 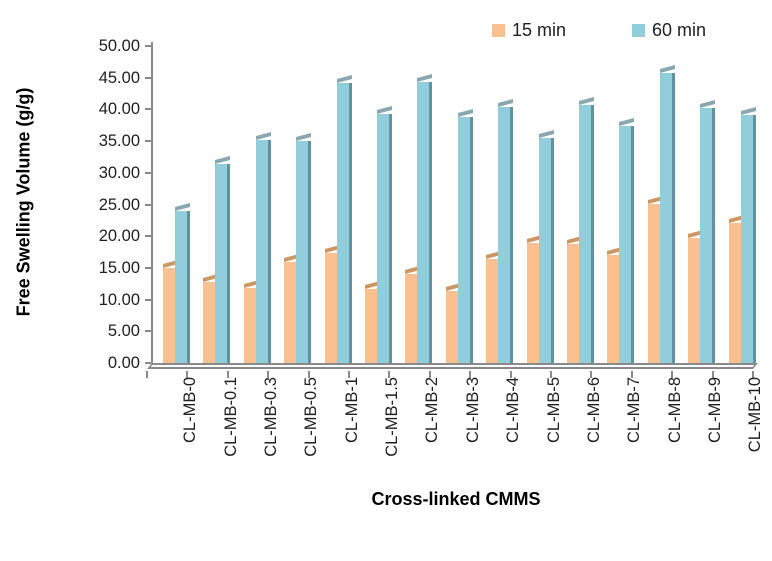 What do you see at coordinates (119, 77) in the screenshot?
I see `y-tick-label: 45.00` at bounding box center [119, 77].